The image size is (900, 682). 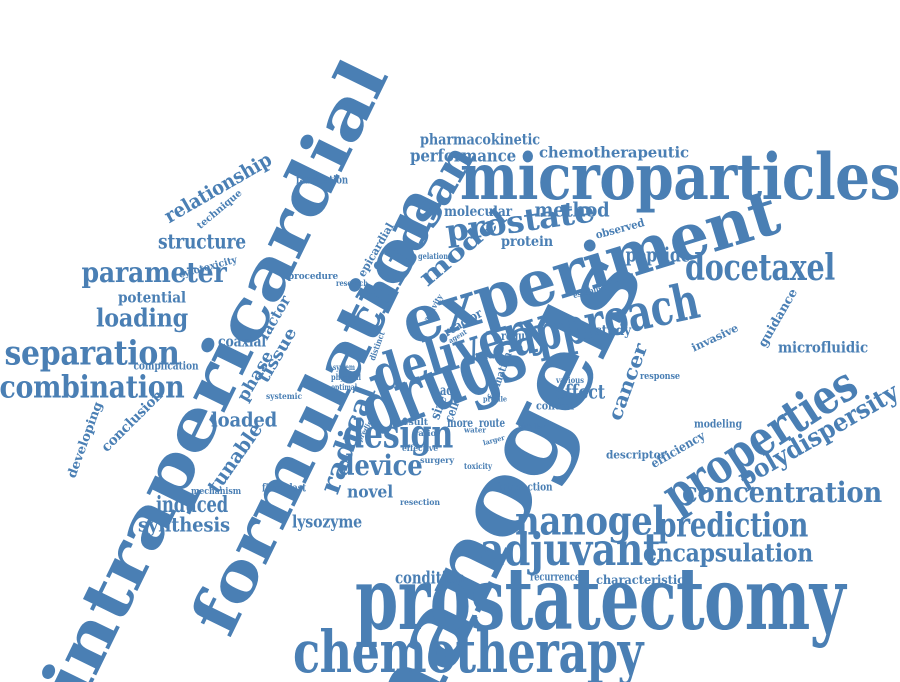 What do you see at coordinates (398, 434) in the screenshot?
I see `word-design: design` at bounding box center [398, 434].